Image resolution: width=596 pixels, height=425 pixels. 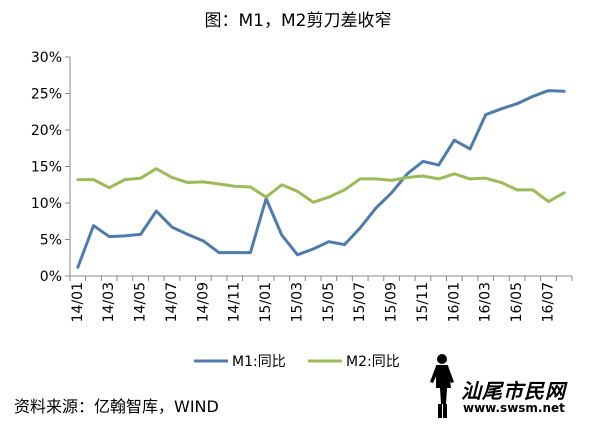 I want to click on y-tick-label: 25%, so click(x=46, y=95).